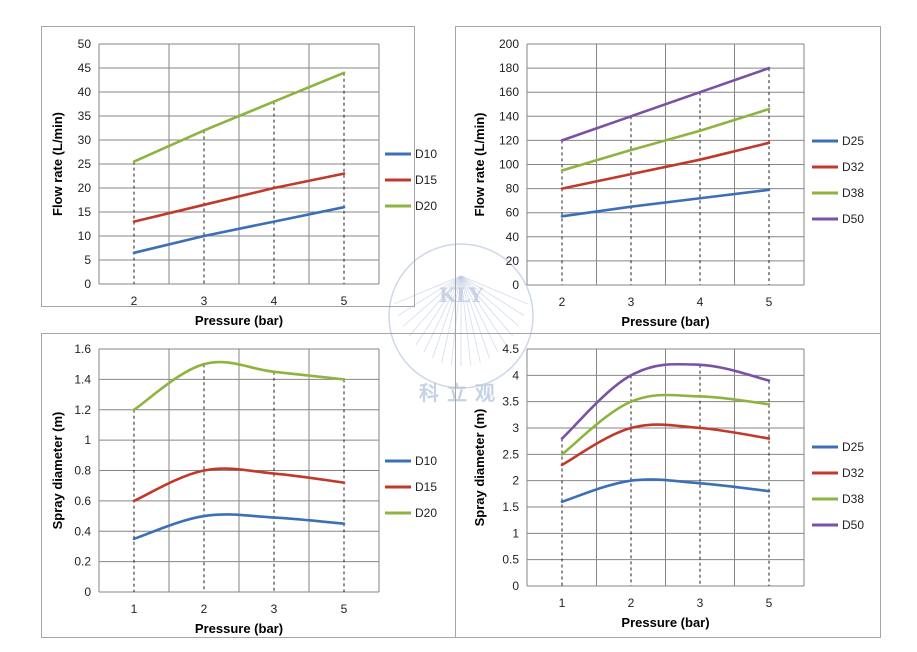 The image size is (917, 652). Describe the element at coordinates (82, 501) in the screenshot. I see `y-tick-label: 0.6` at that location.